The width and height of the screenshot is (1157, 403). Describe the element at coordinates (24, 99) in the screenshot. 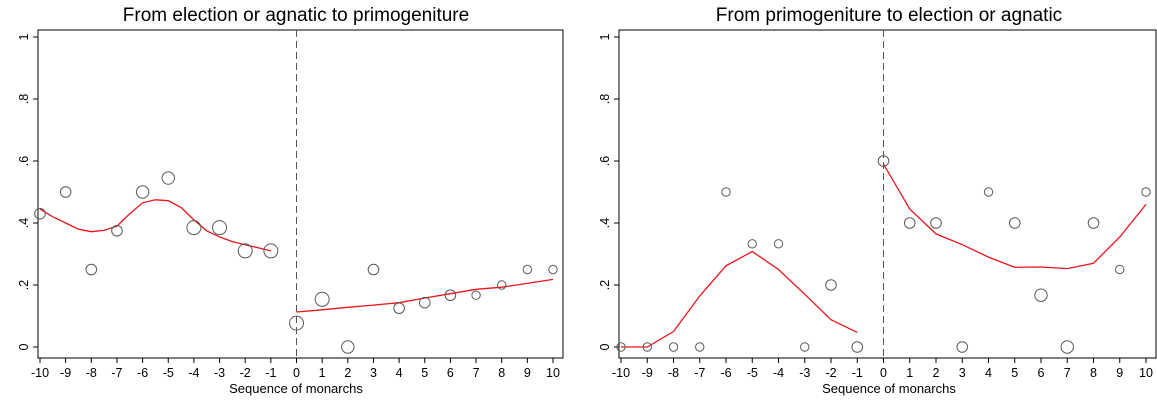

I see `y-tick-label: .8` at that location.